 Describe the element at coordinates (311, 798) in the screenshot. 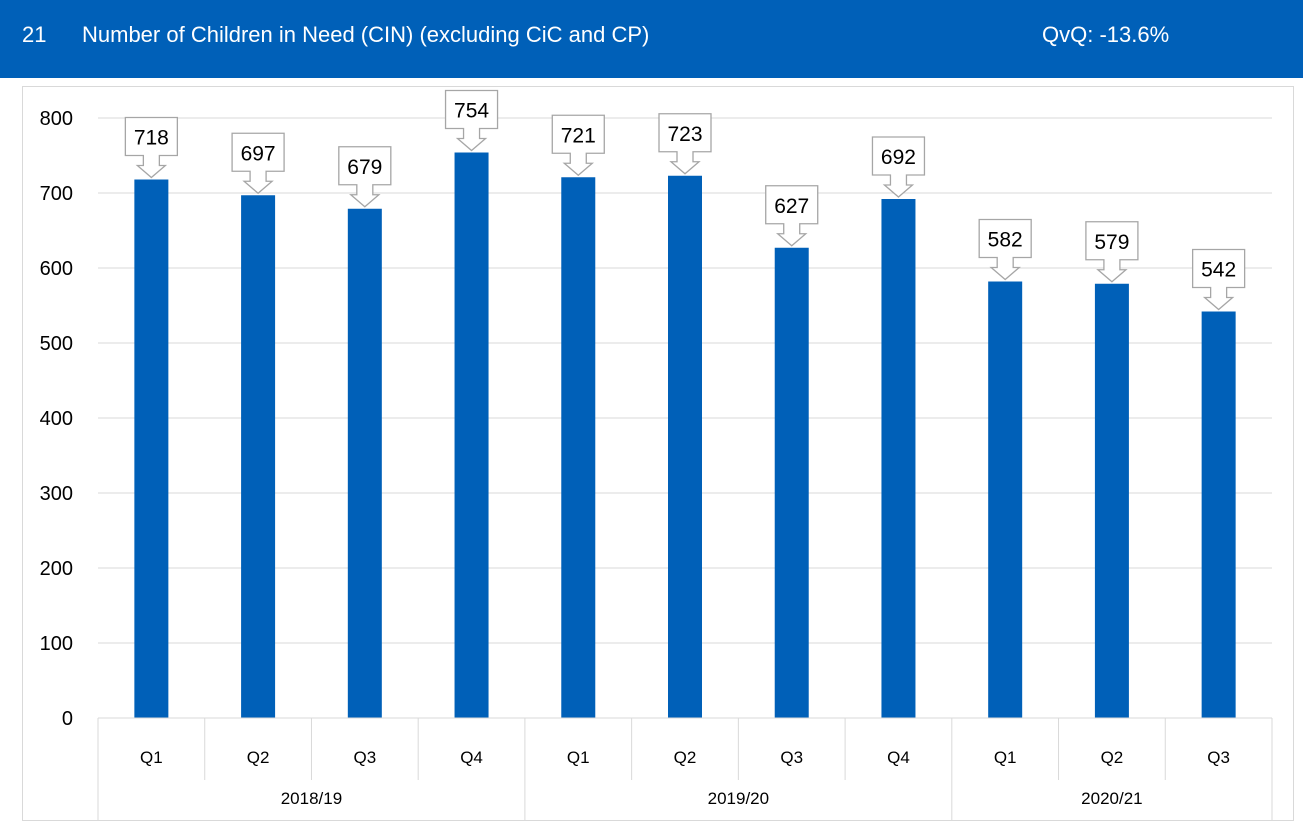

I see `x-group-label: 2018/19` at that location.